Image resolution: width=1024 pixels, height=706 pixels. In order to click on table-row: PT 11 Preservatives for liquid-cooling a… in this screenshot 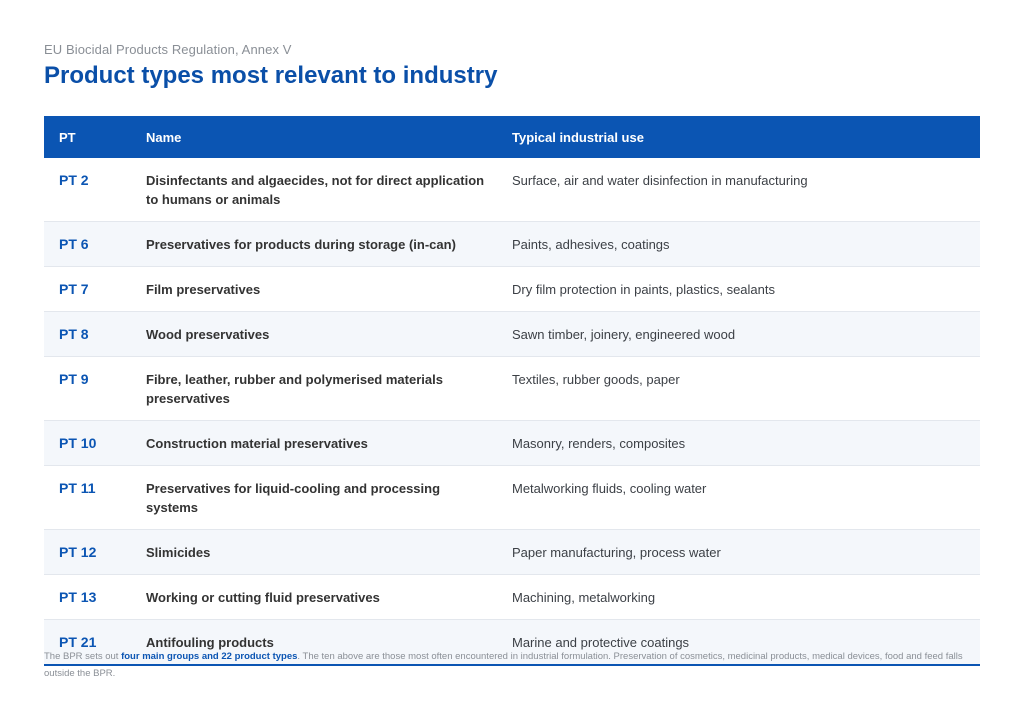, I will do `click(512, 497)`.